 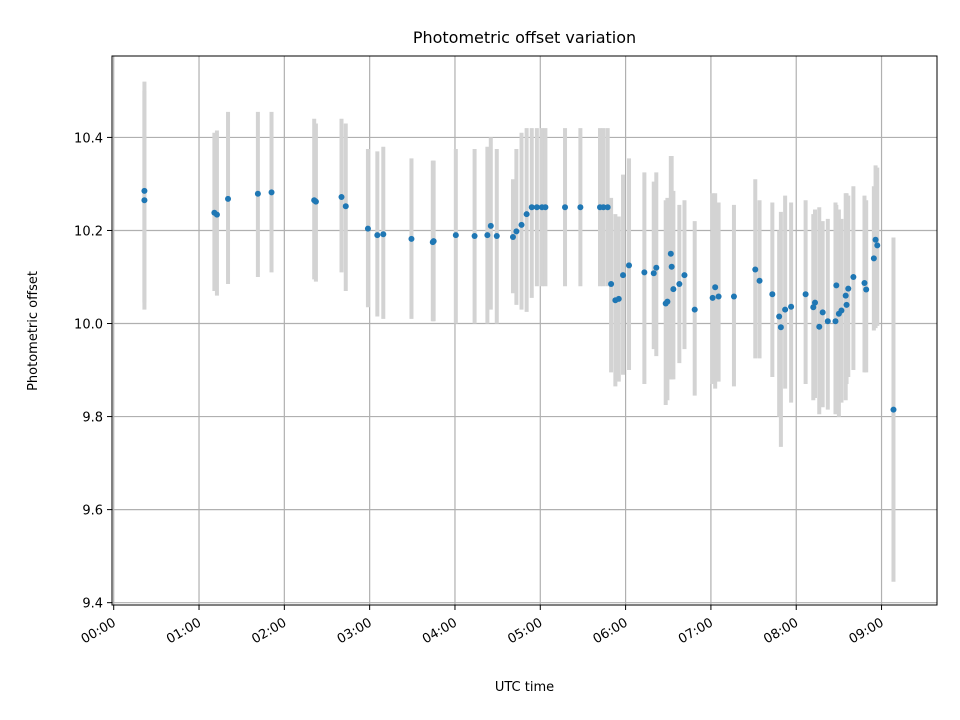 I want to click on y-tick-label: 9.6, so click(x=92, y=511).